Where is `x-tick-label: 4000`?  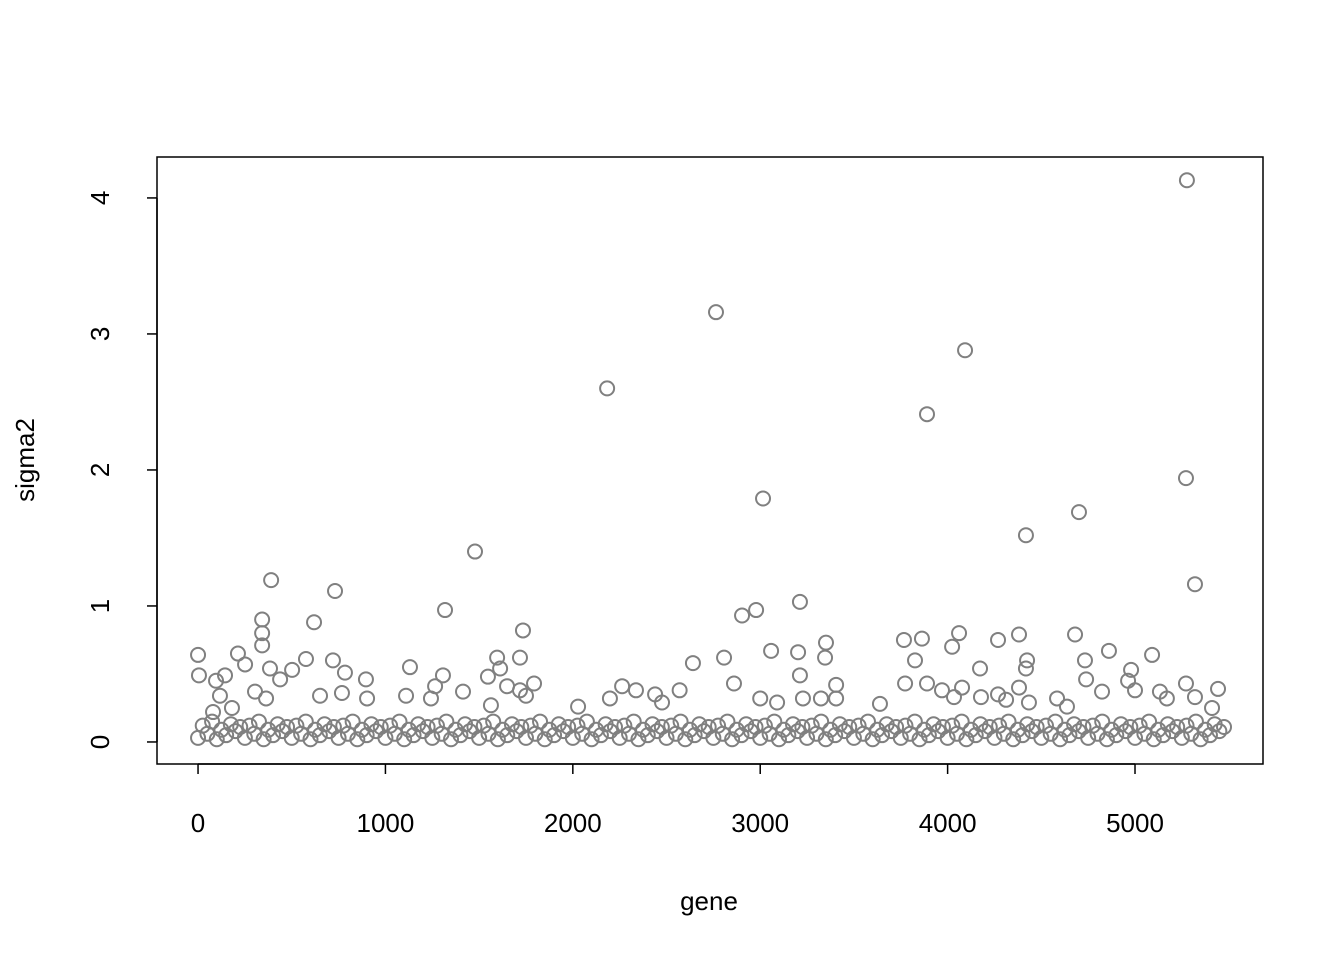
x-tick-label: 4000 is located at coordinates (948, 823).